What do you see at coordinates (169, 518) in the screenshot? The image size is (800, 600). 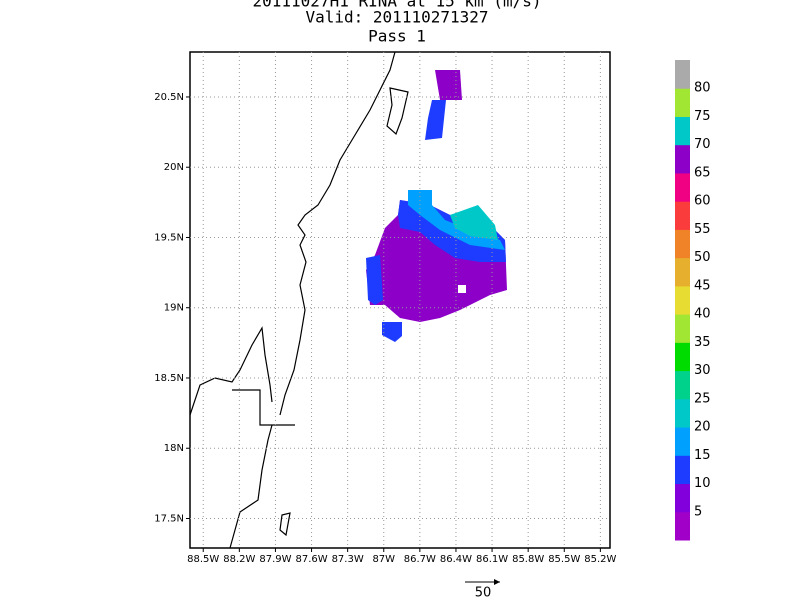 I see `y-tick-label: 17.5N` at bounding box center [169, 518].